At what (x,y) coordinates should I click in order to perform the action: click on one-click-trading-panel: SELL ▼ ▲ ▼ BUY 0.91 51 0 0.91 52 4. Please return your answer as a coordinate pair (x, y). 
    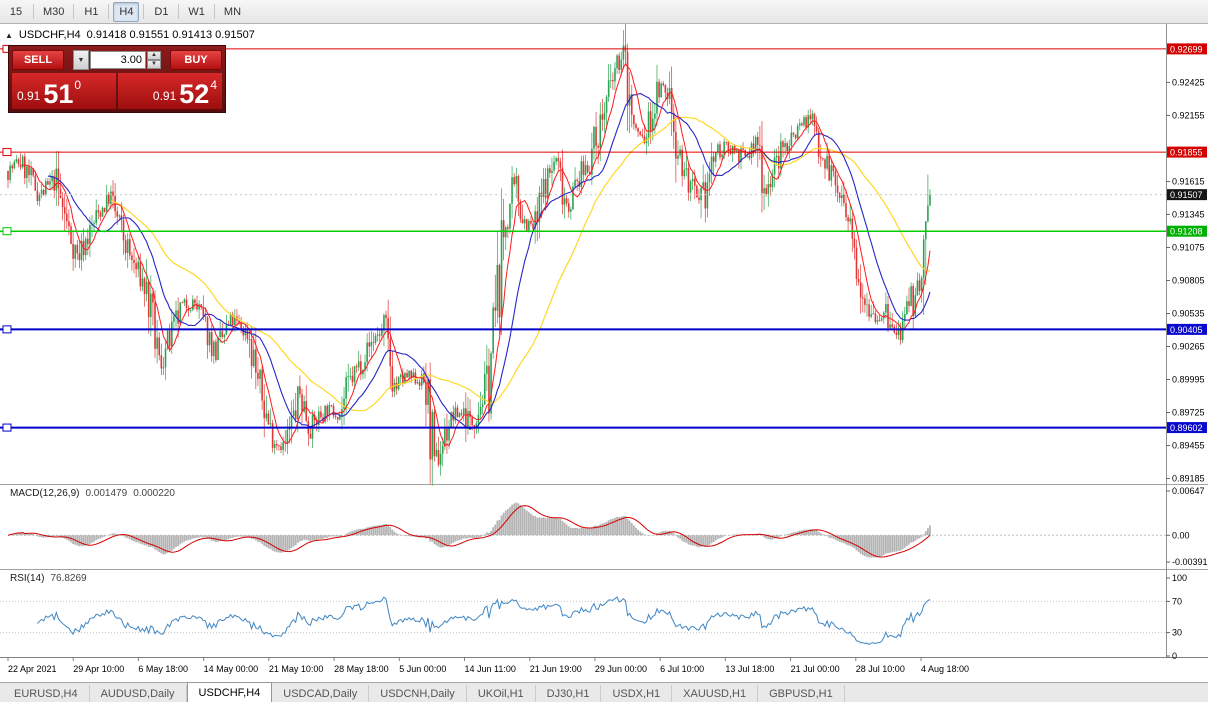
    Looking at the image, I should click on (117, 79).